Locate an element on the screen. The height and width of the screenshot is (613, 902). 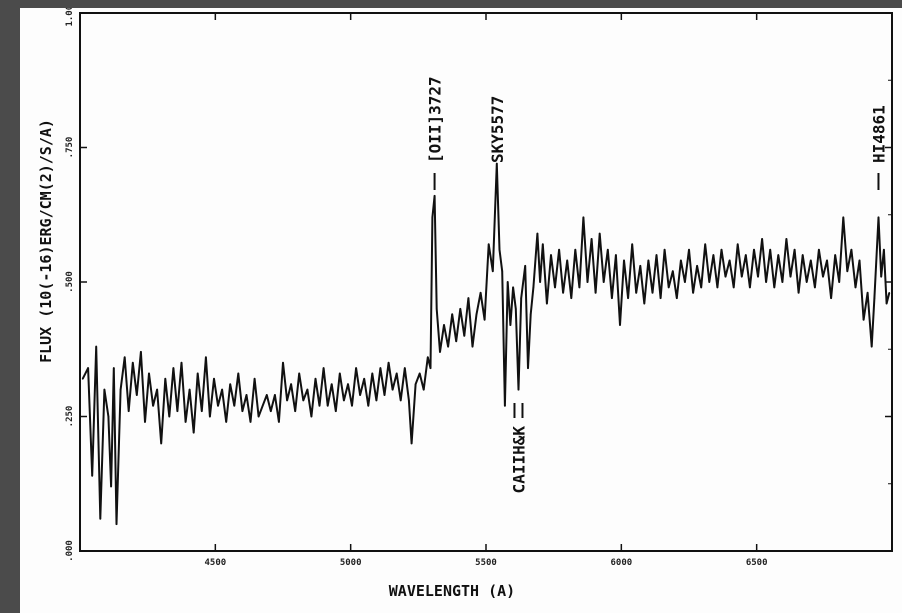
line-id-label: [OII]3727 is located at coordinates (435, 119).